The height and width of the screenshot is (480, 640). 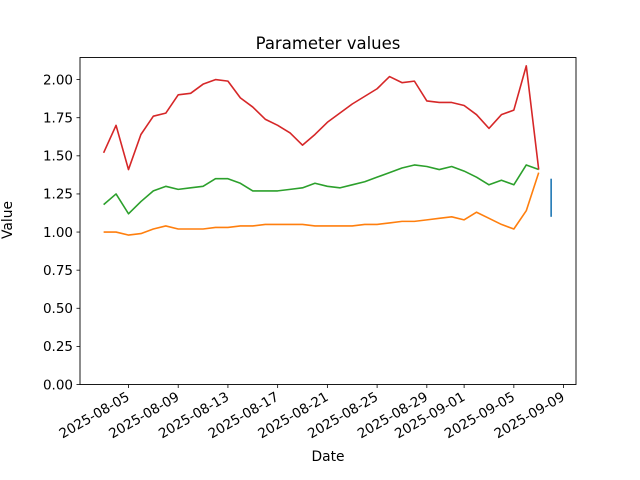 I want to click on y-tick-label: 0.75, so click(x=58, y=271).